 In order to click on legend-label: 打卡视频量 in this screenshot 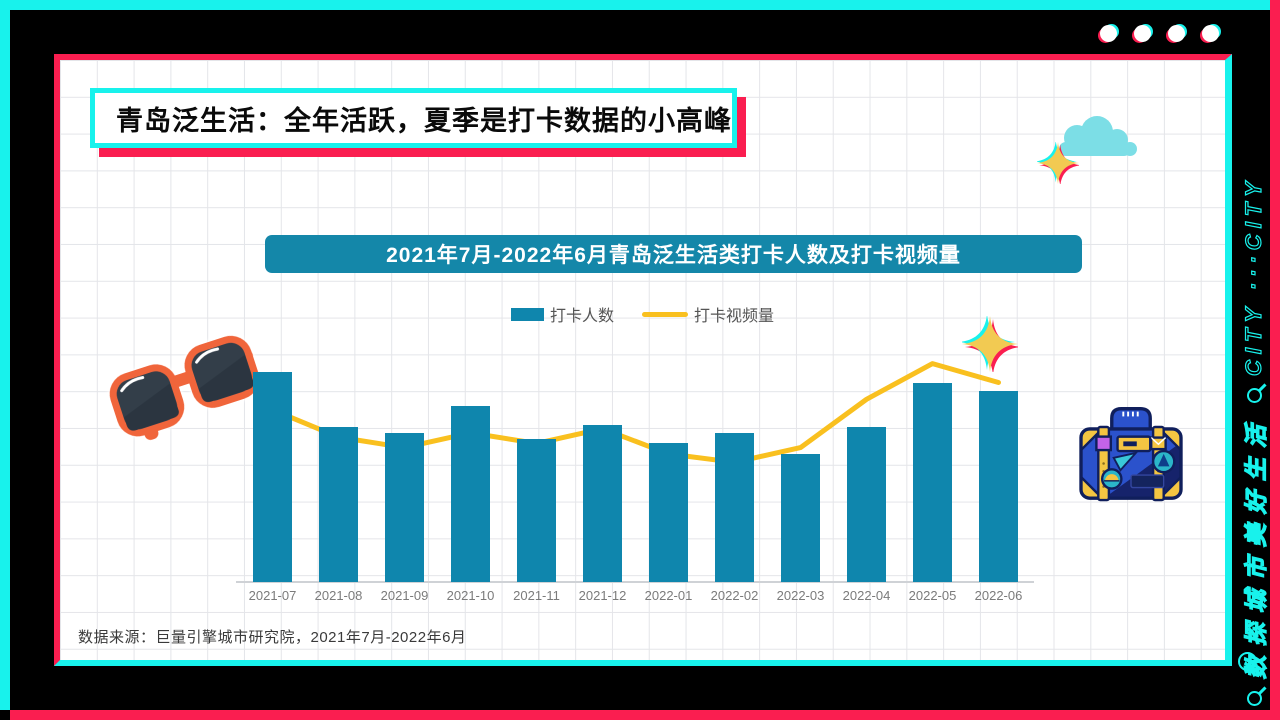, I will do `click(734, 316)`.